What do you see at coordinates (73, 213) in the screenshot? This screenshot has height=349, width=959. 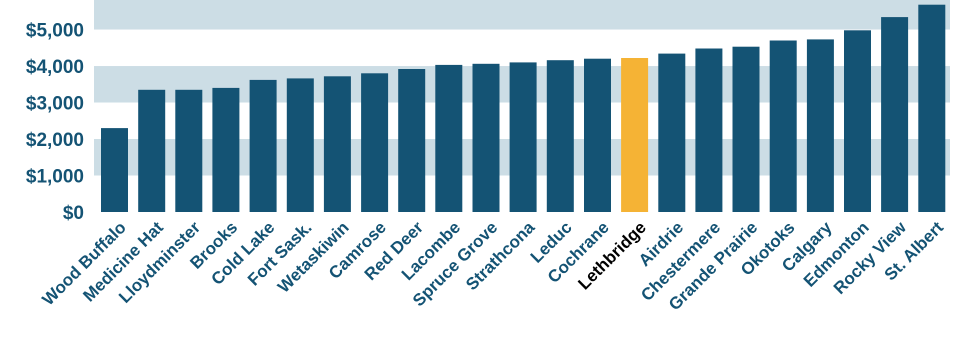 I see `y-tick-label: $0` at bounding box center [73, 213].